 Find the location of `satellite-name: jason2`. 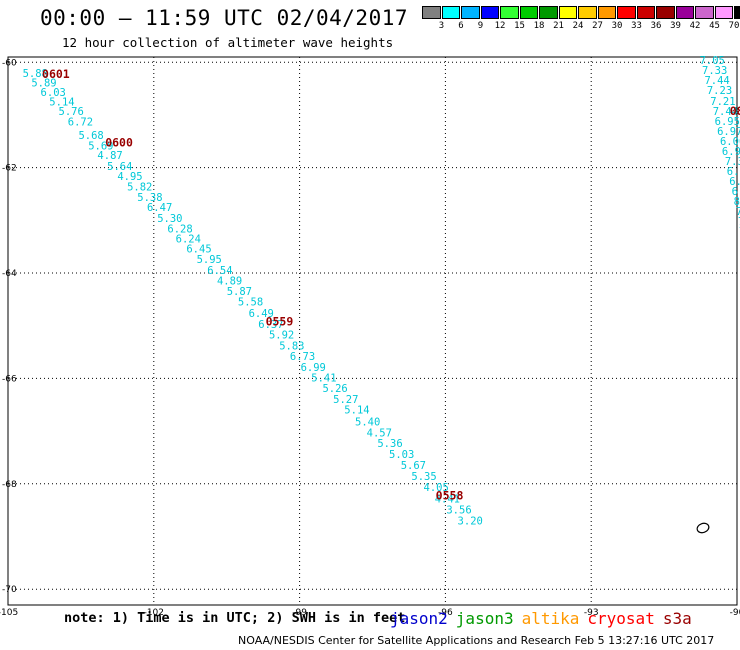

satellite-name: jason2 is located at coordinates (419, 618).